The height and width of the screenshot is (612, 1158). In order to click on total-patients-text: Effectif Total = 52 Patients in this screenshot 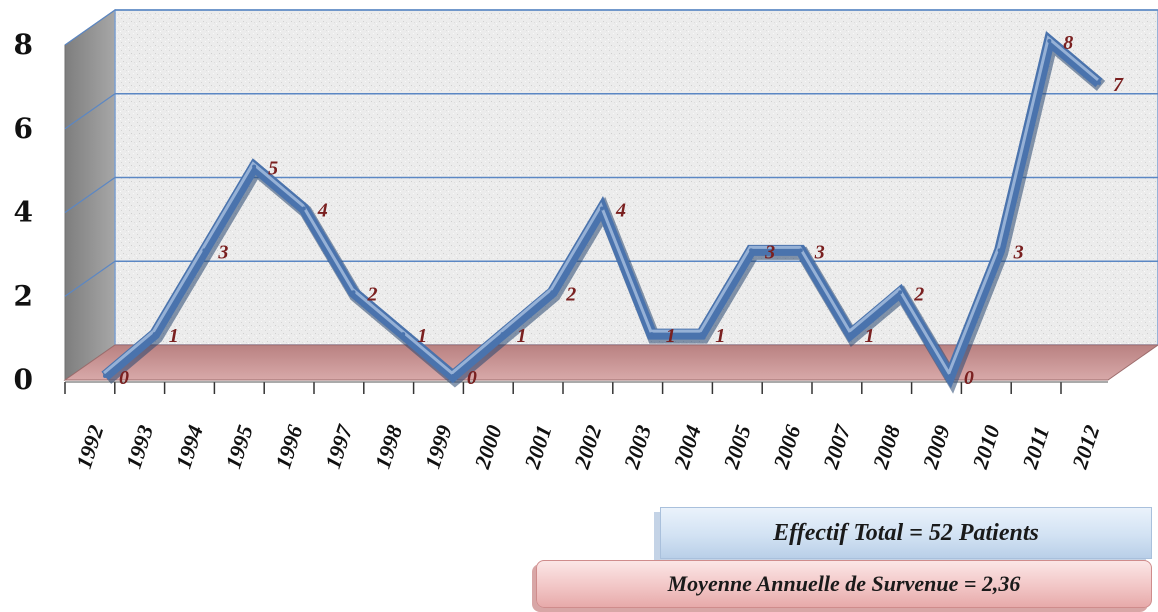, I will do `click(906, 532)`.